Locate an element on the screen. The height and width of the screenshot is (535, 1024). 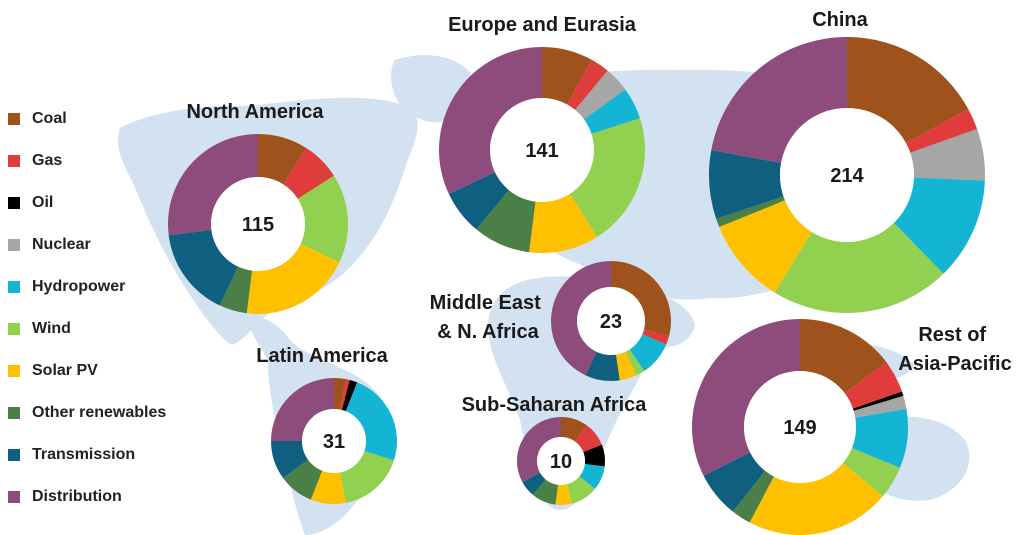
slice-china-gas is located at coordinates (941, 131).